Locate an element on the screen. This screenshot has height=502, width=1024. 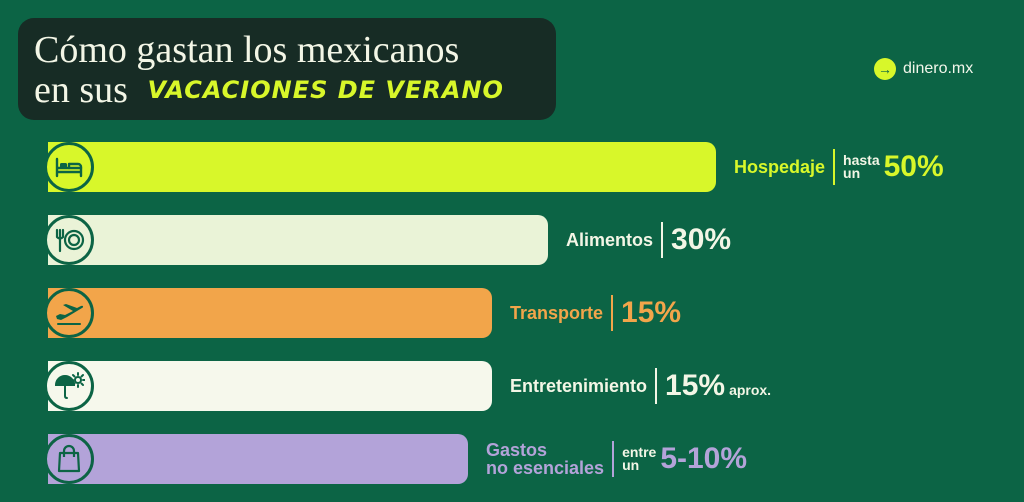
plate-icon is located at coordinates (69, 240).